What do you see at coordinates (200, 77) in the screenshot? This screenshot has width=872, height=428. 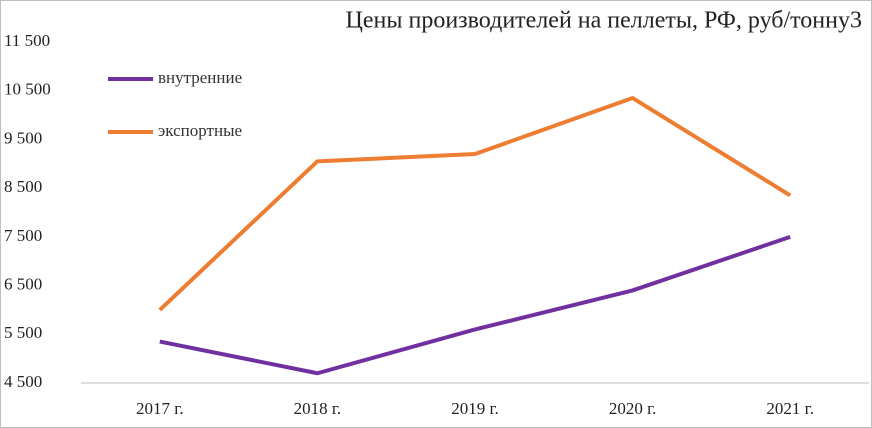 I see `legend-label: внутренние` at bounding box center [200, 77].